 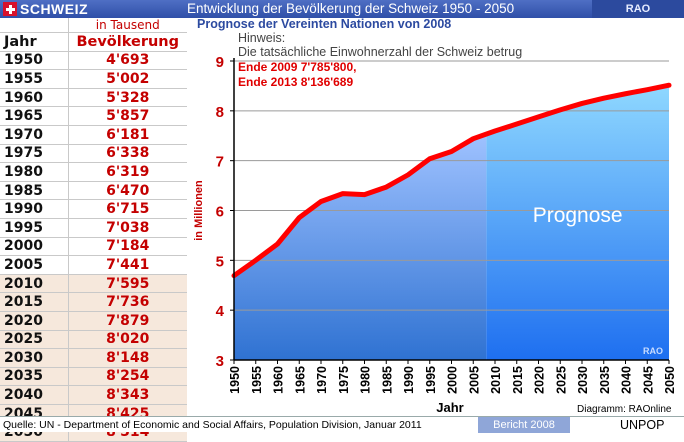 I want to click on row-year: 2040, so click(x=34, y=395).